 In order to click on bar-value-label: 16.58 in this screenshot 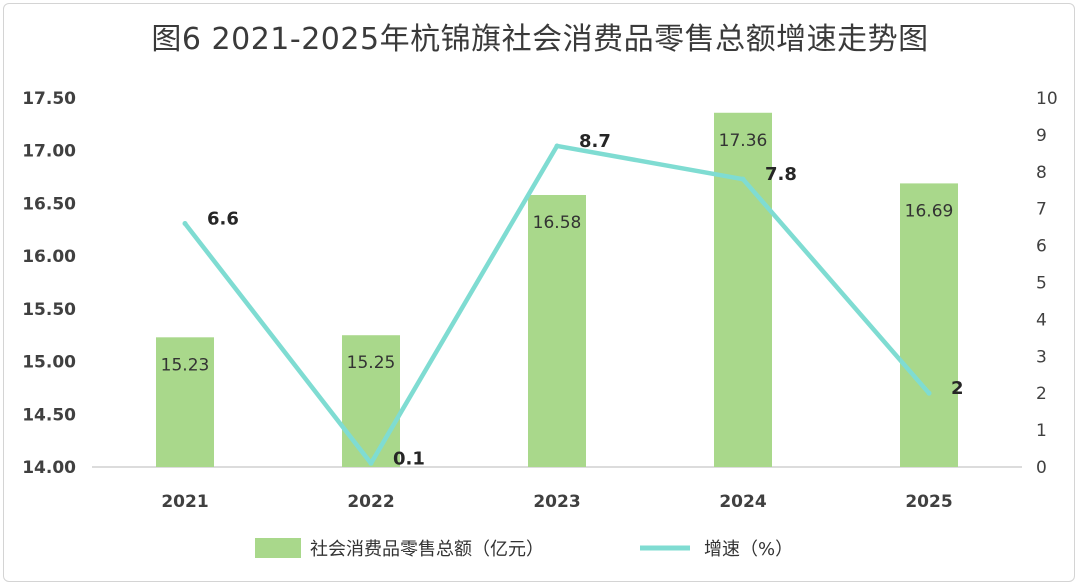, I will do `click(557, 223)`.